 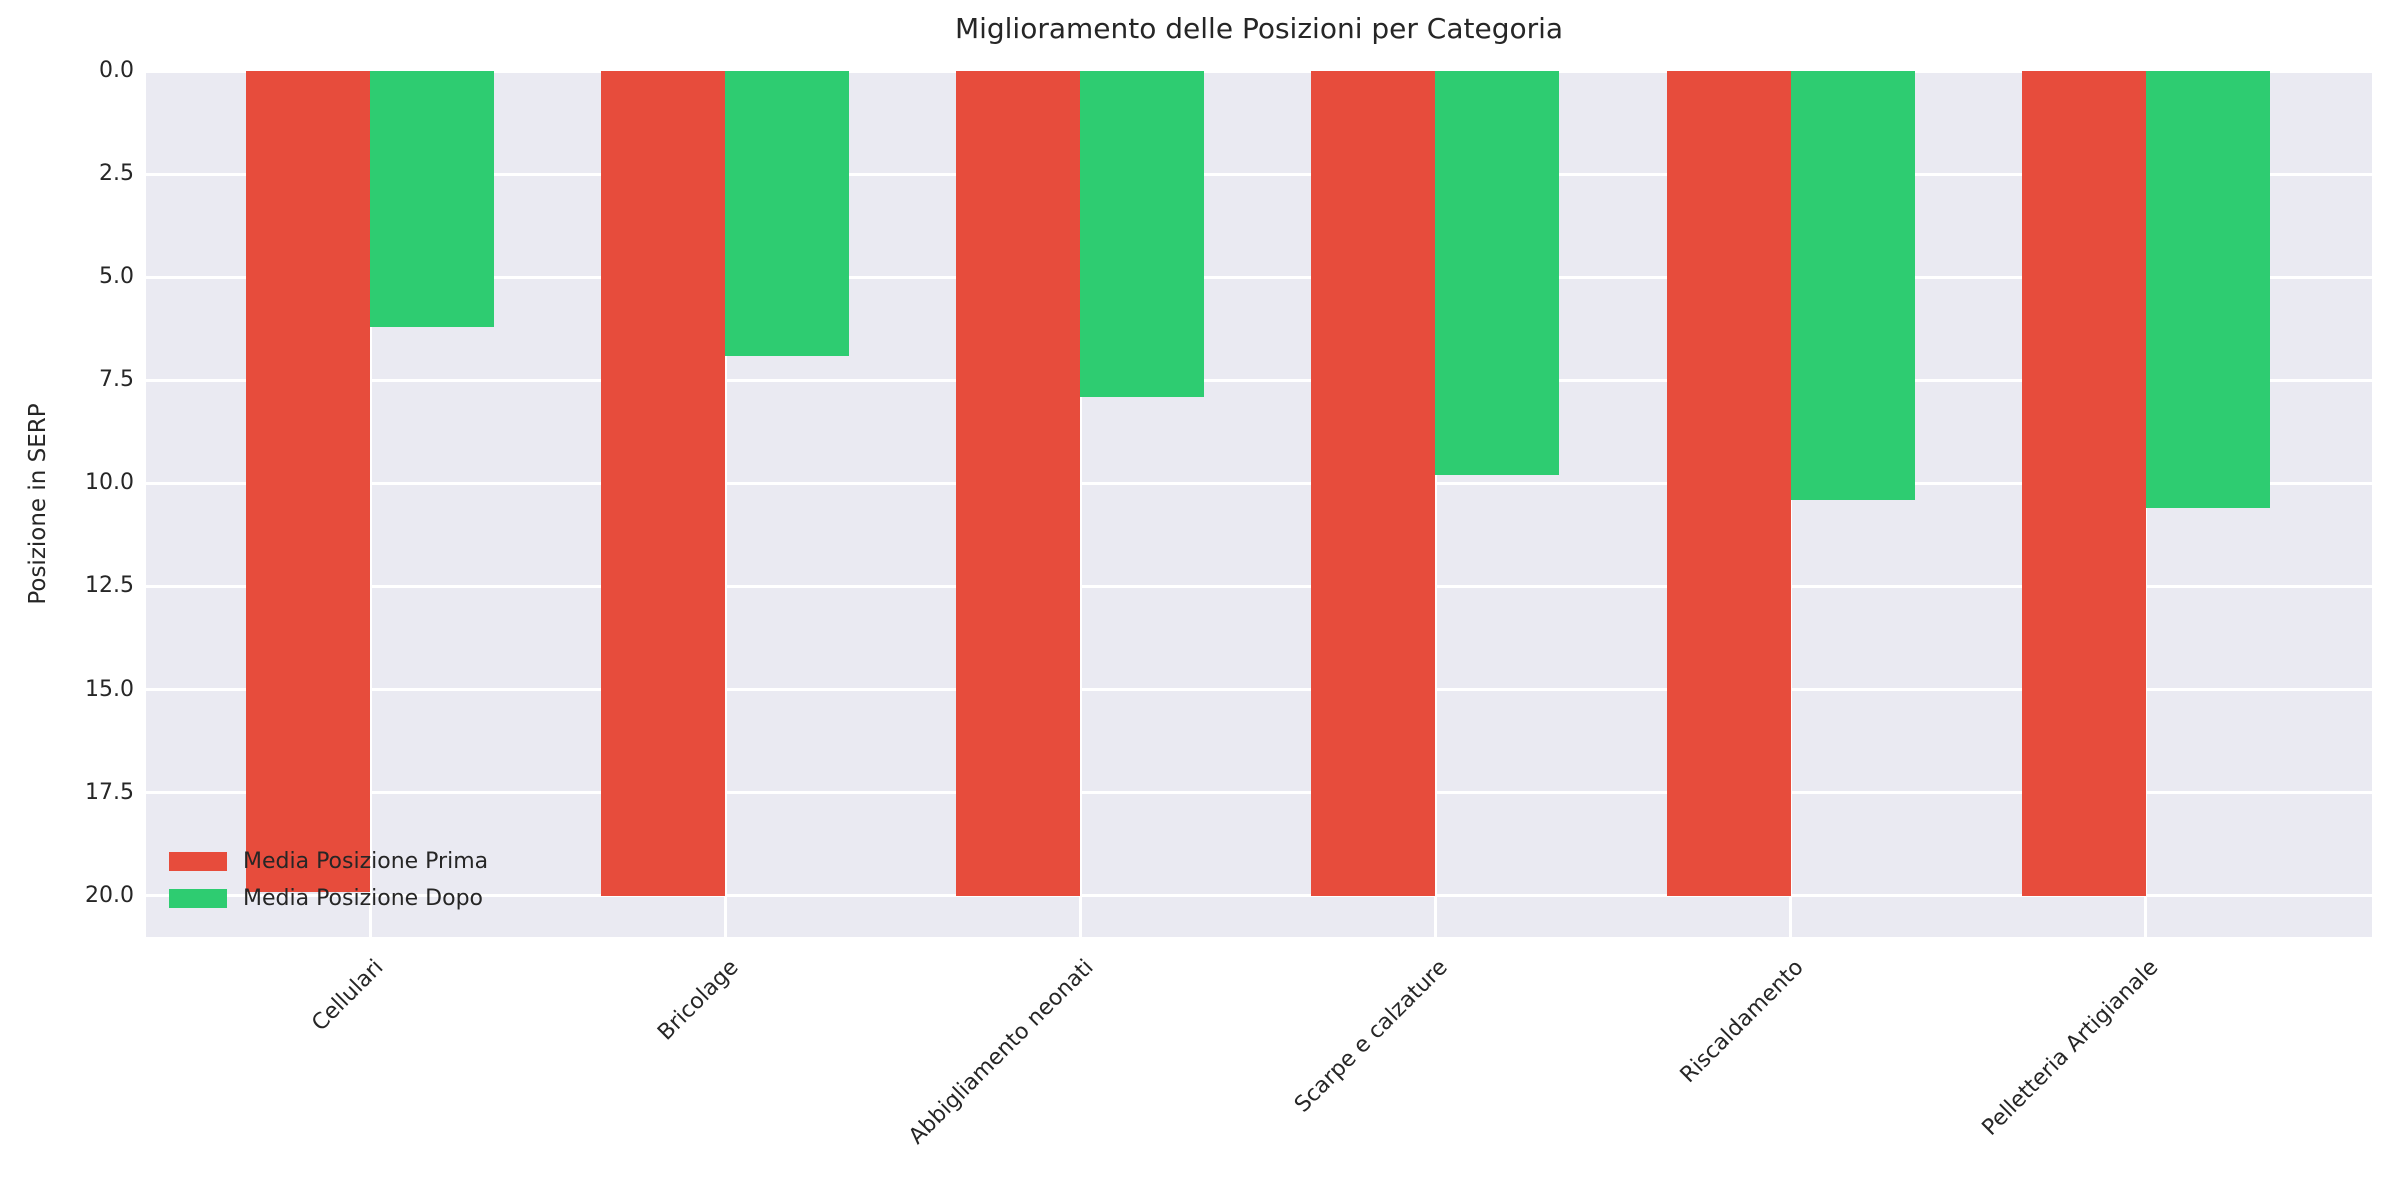 I want to click on y-tick-label-15.0: 15.0, so click(x=109, y=689).